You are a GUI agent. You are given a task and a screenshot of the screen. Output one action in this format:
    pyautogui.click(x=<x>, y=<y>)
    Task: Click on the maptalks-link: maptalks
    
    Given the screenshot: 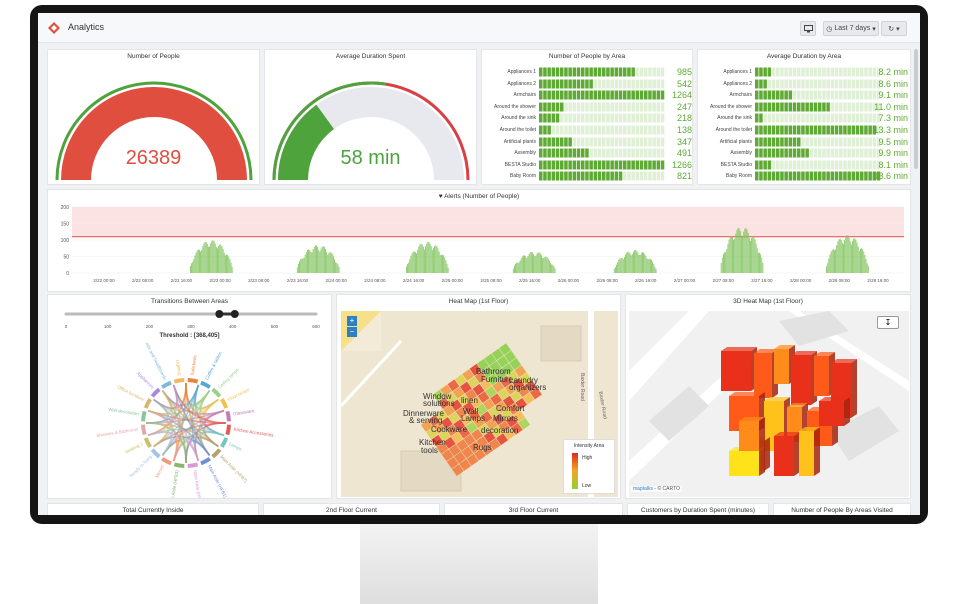 What is the action you would take?
    pyautogui.click(x=643, y=489)
    